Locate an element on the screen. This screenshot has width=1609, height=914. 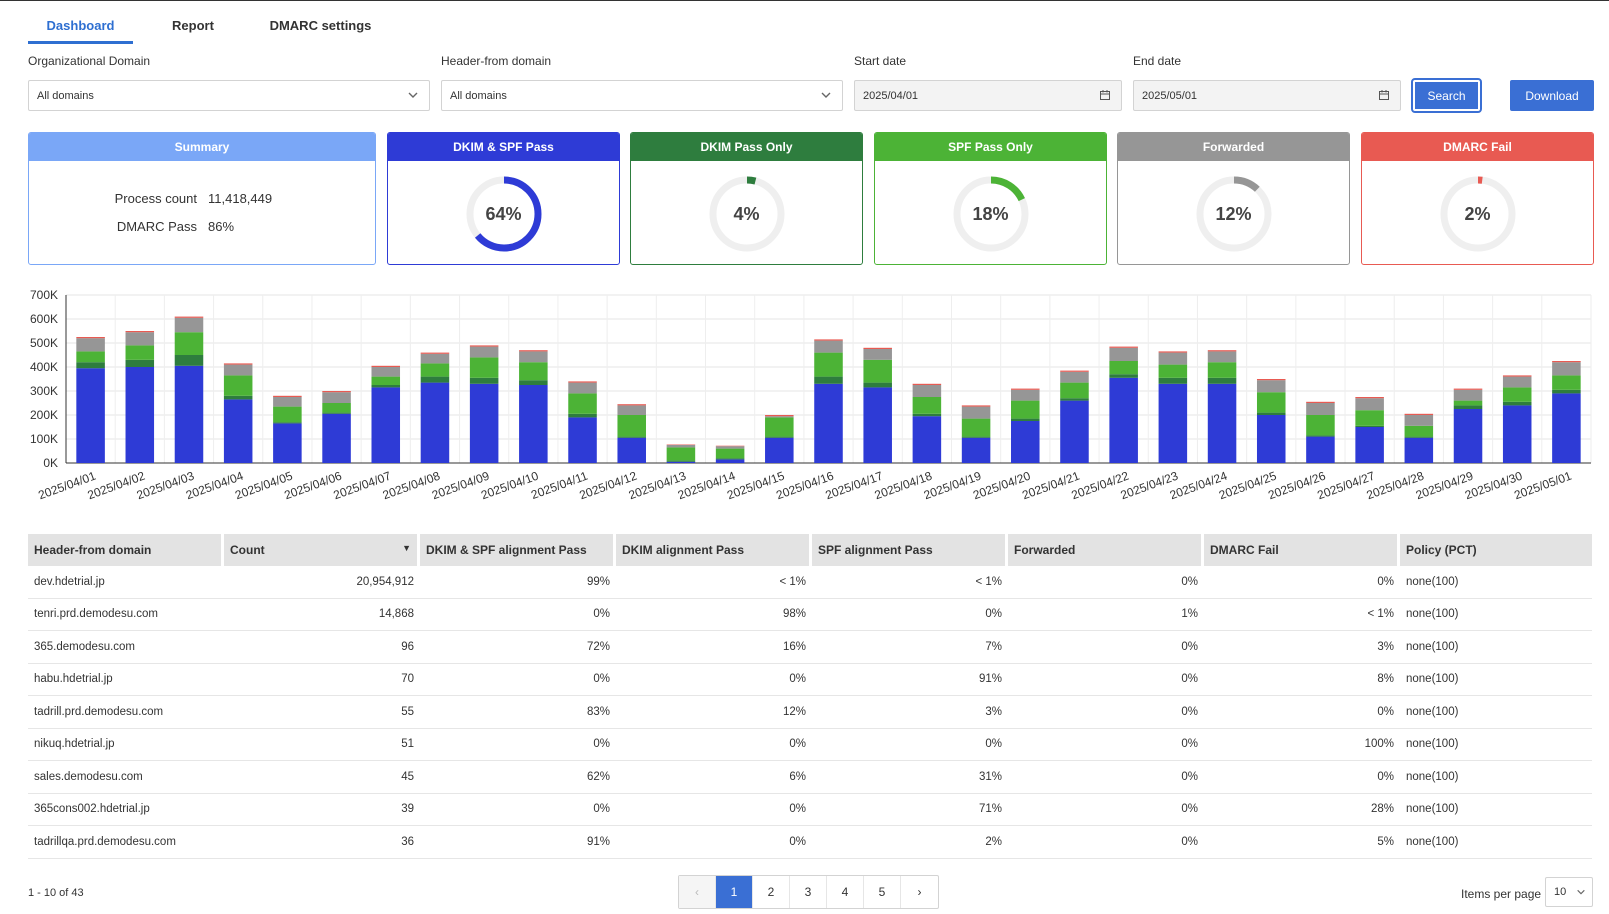
col-header-dkim-spf: DKIM & SPF alignment Pass is located at coordinates (518, 550).